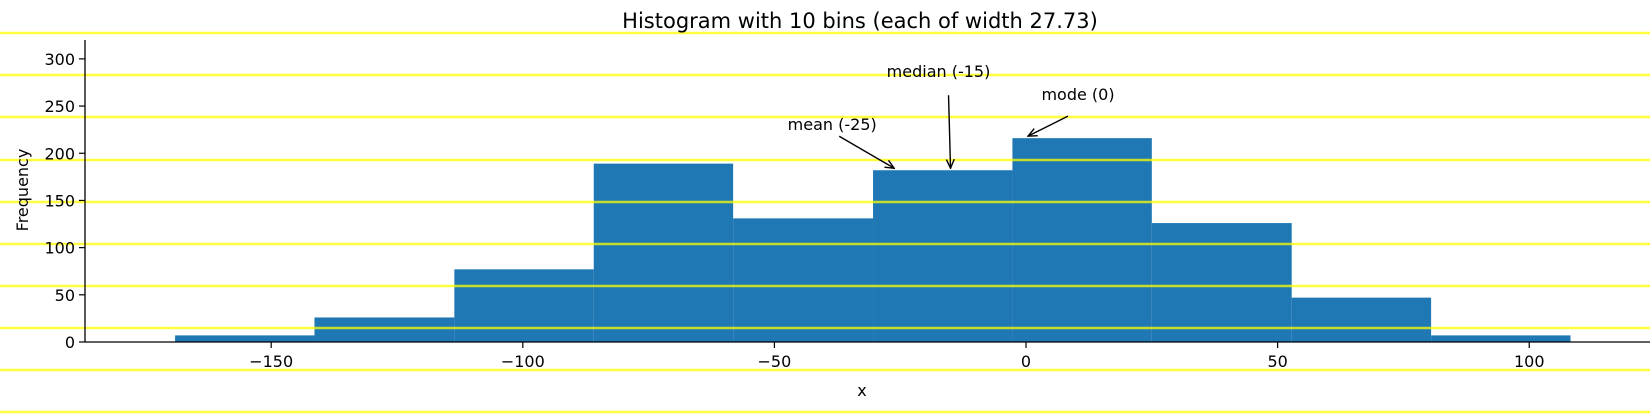 This screenshot has height=414, width=1650. Describe the element at coordinates (523, 361) in the screenshot. I see `x-tick-label: −100` at that location.